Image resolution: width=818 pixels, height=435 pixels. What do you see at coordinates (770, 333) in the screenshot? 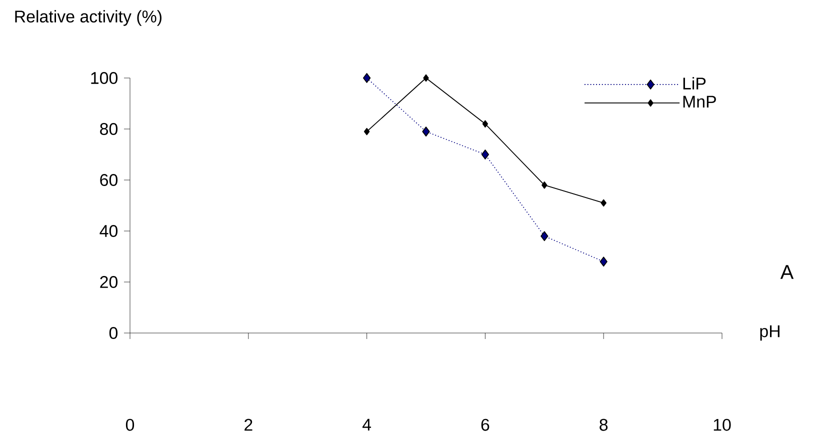
I see `x-axis-title: pH` at bounding box center [770, 333].